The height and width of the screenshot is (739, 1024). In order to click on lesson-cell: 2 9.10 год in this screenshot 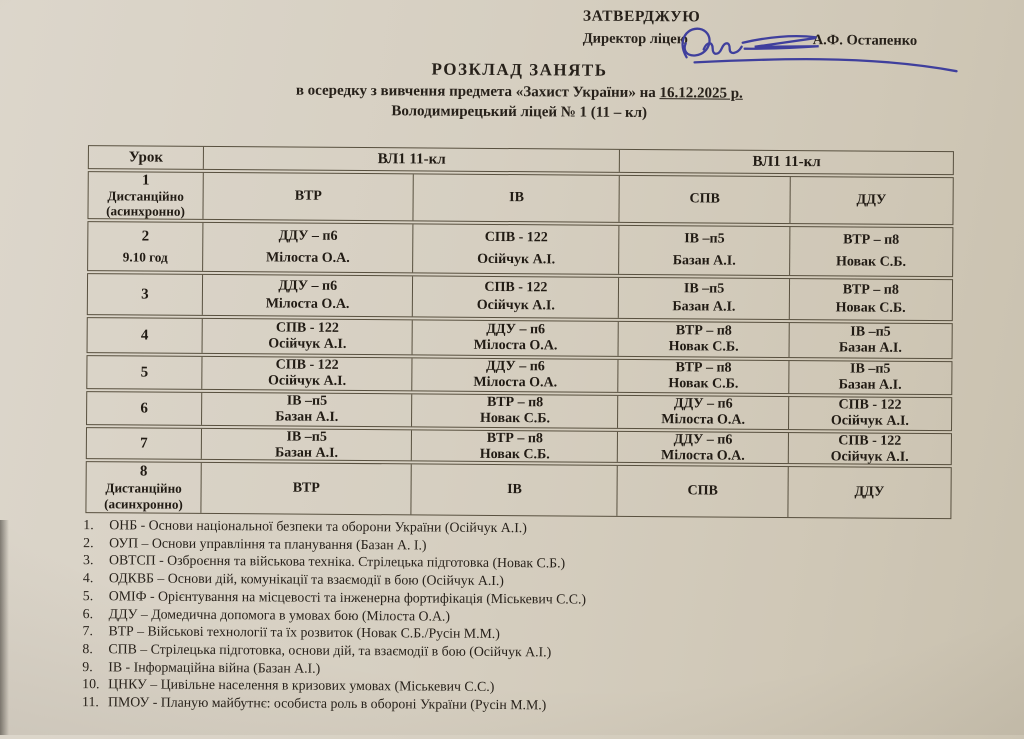, I will do `click(145, 246)`.